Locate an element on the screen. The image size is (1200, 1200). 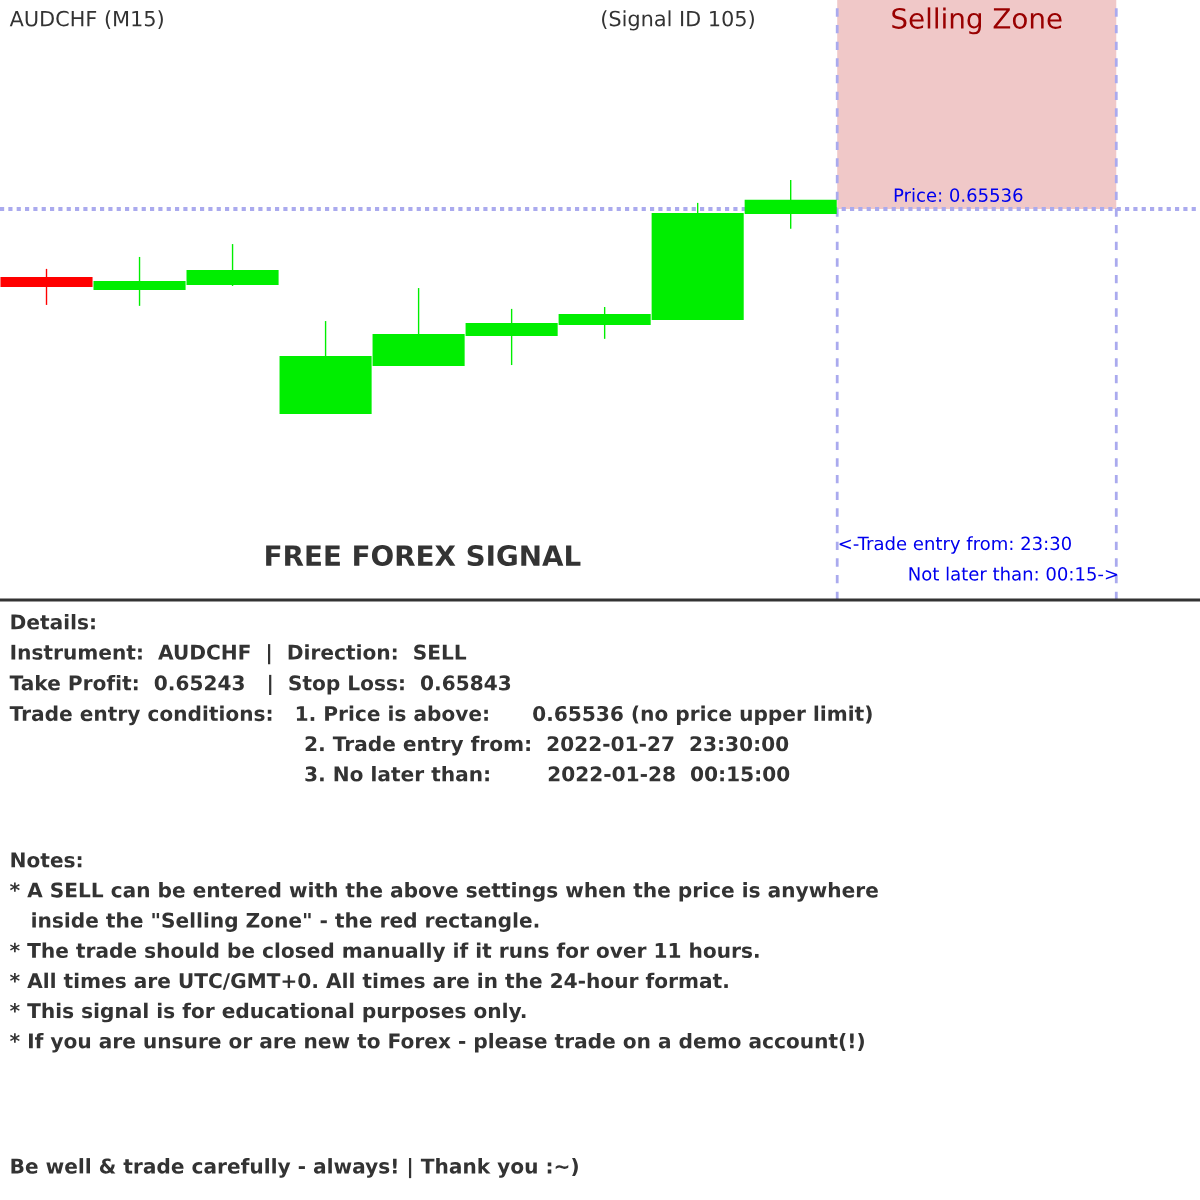
text: Be well & trade carefully - always! | Thank you :~) is located at coordinates (294, 1168).